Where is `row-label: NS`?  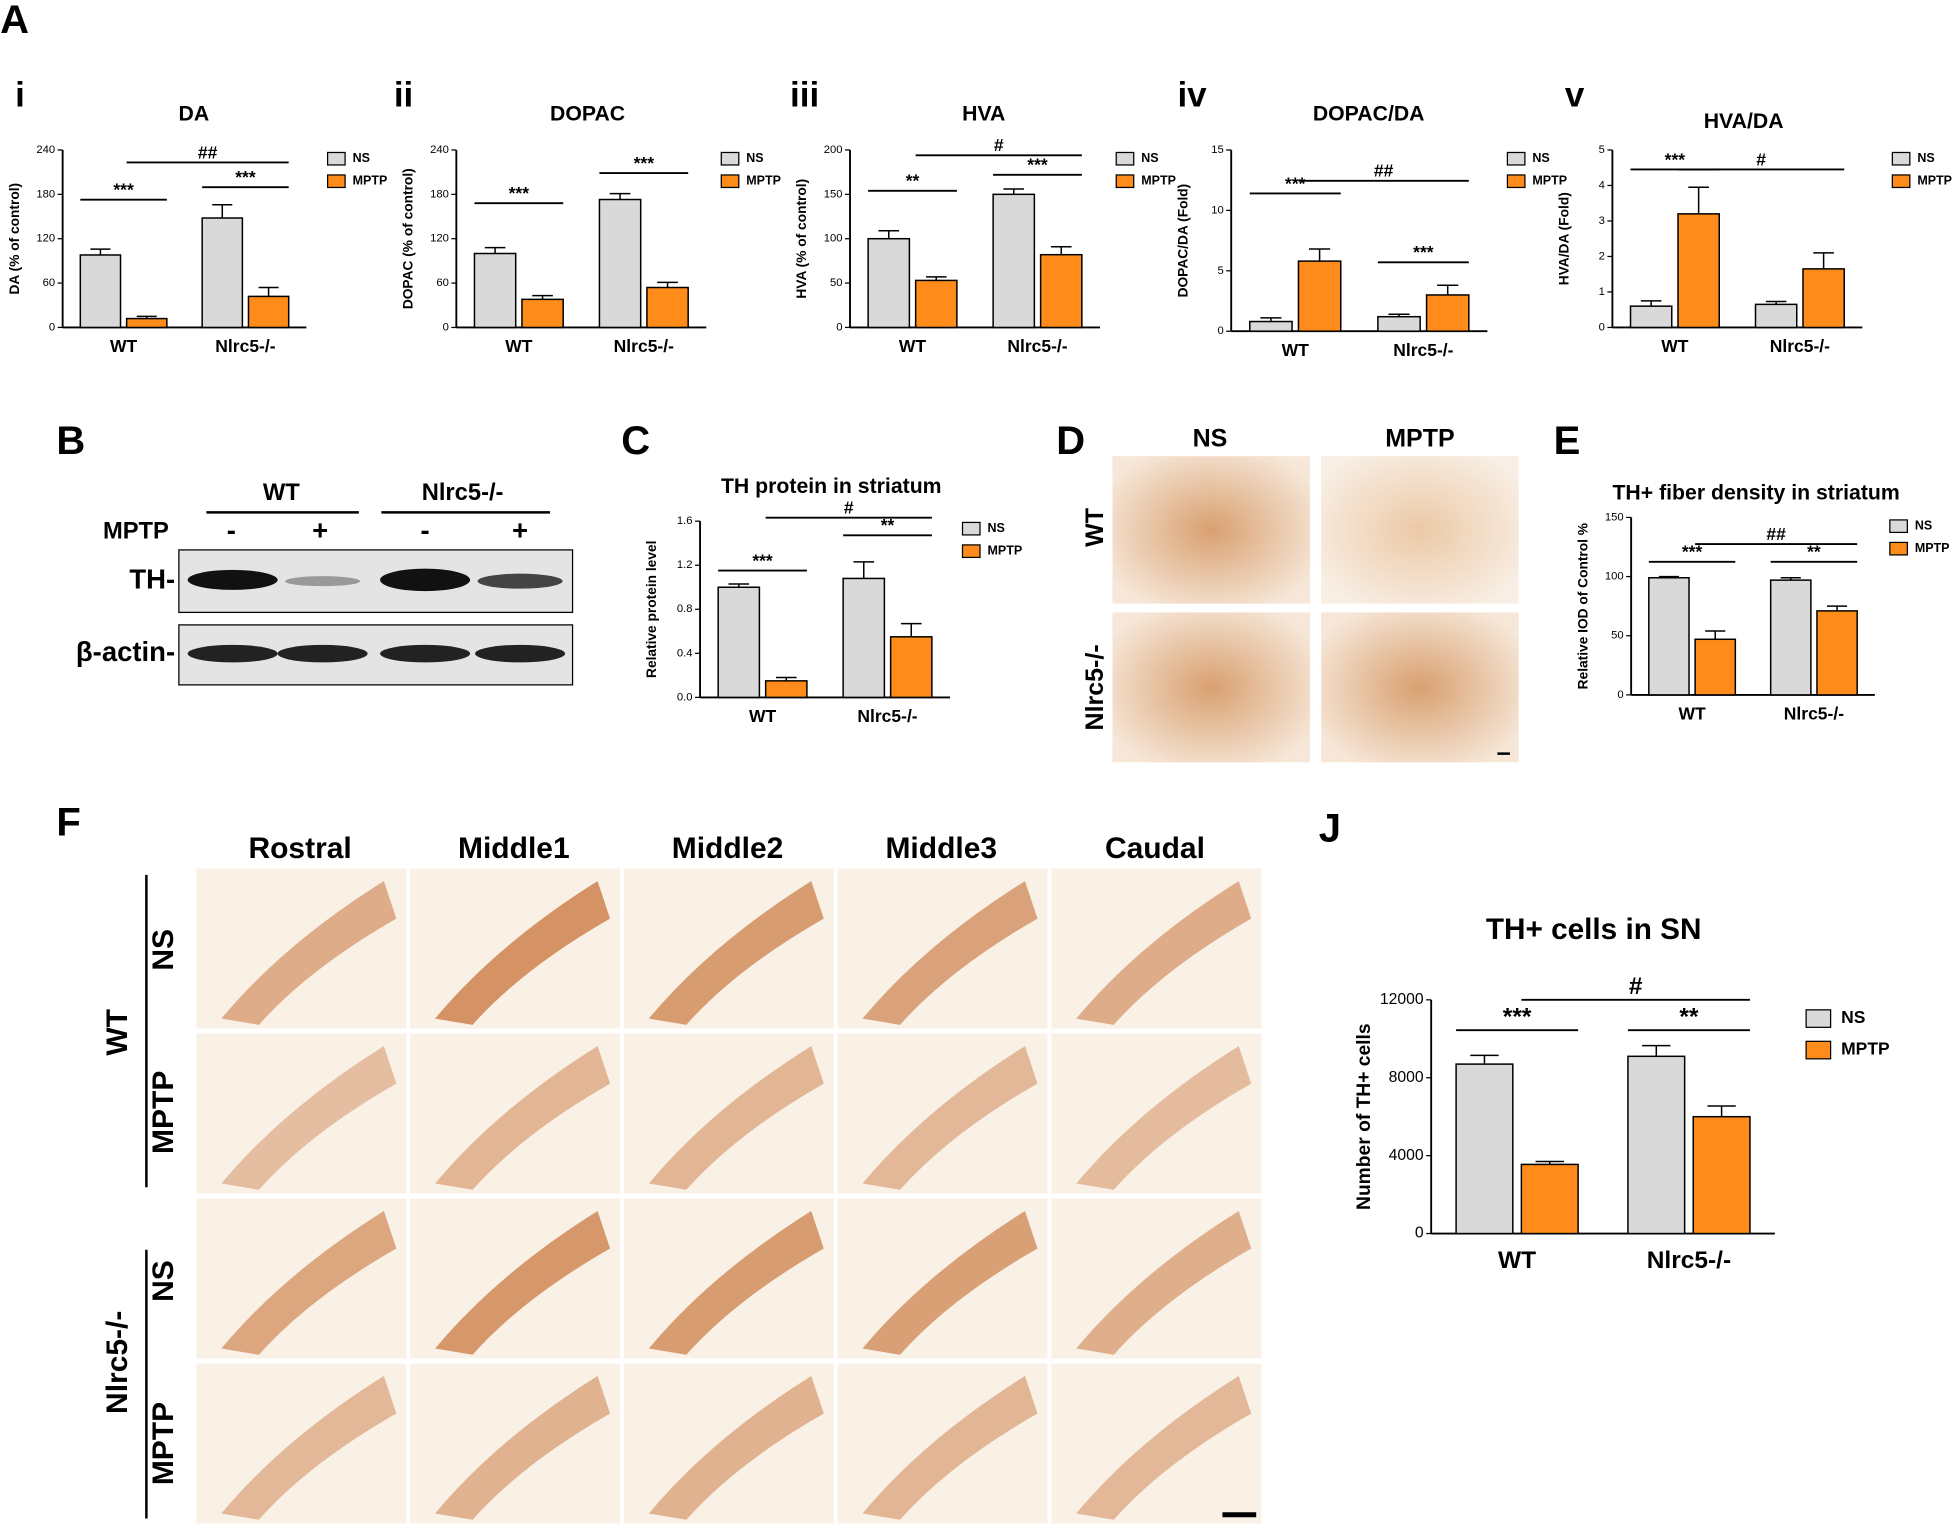 row-label: NS is located at coordinates (163, 1281).